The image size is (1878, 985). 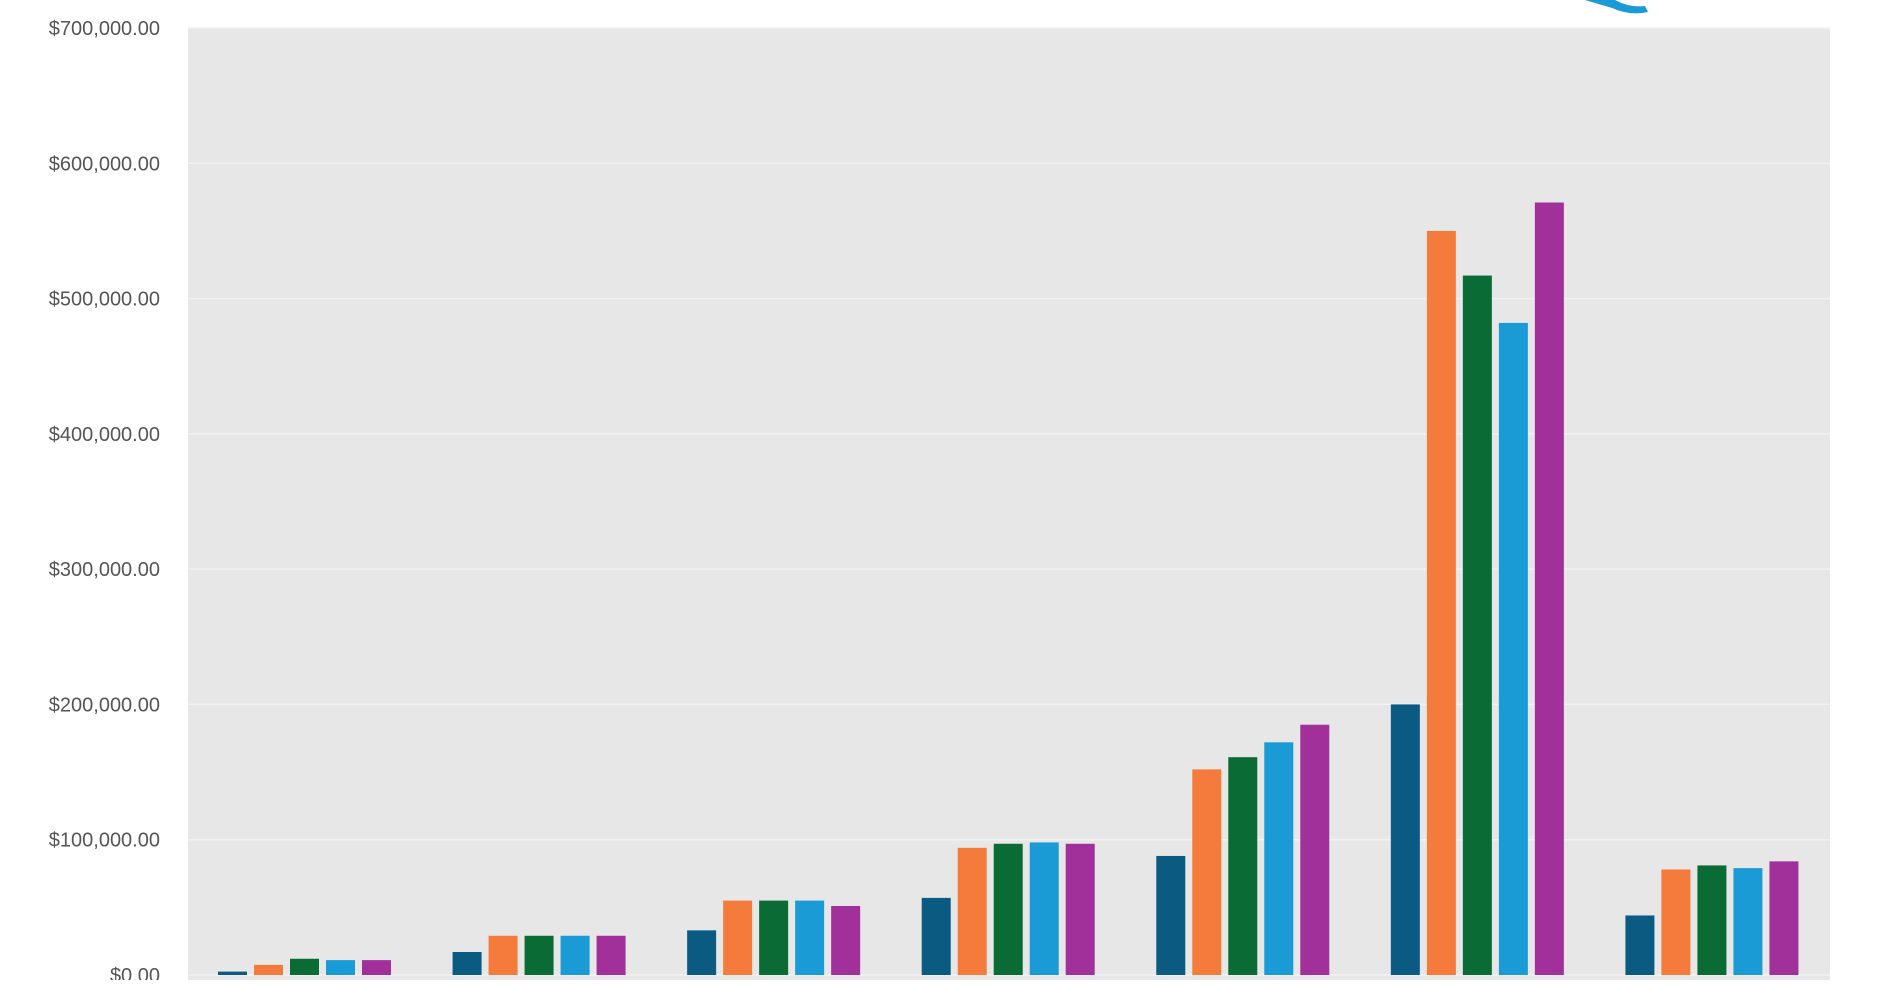 What do you see at coordinates (104, 705) in the screenshot?
I see `y-tick-label: $200,000.00` at bounding box center [104, 705].